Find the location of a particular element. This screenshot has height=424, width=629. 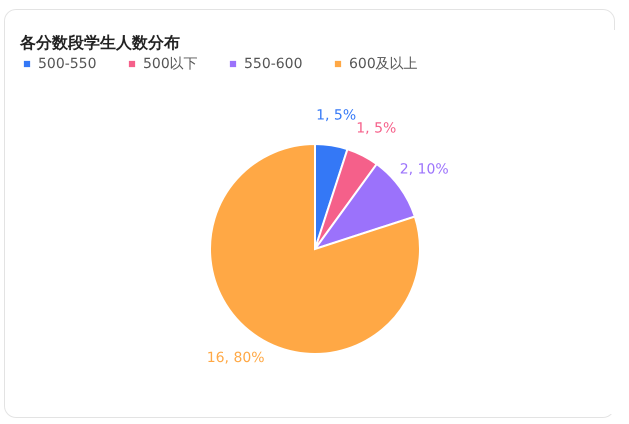

data-label: 2, 10% is located at coordinates (424, 170).